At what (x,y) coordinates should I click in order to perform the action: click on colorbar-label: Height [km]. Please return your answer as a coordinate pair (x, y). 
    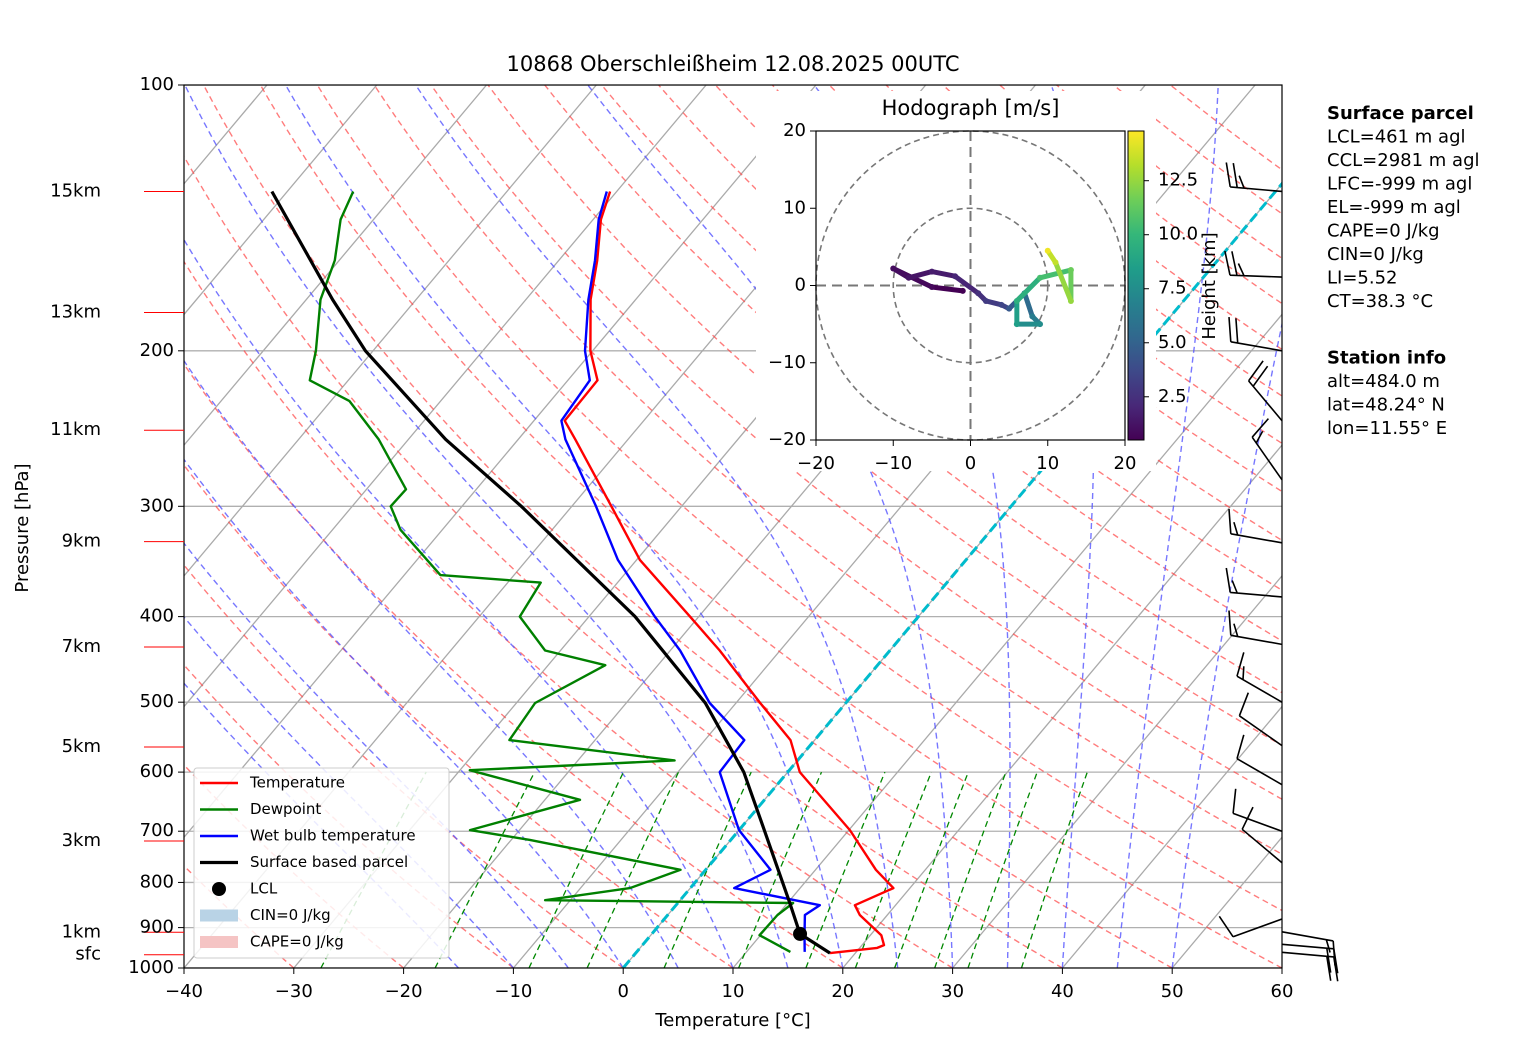
    Looking at the image, I should click on (1209, 285).